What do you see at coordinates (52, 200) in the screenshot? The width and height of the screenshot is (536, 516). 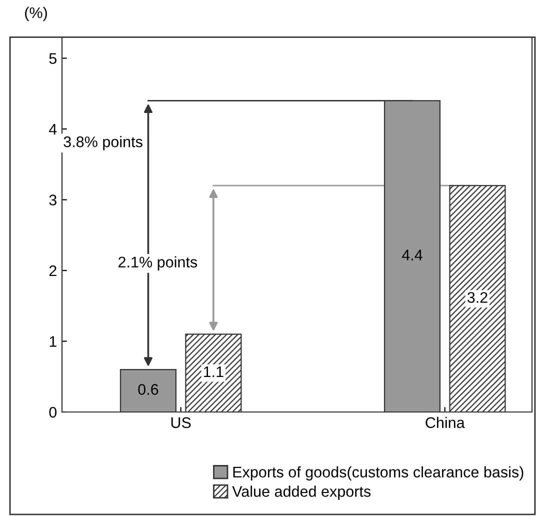 I see `y-tick-label: 3` at bounding box center [52, 200].